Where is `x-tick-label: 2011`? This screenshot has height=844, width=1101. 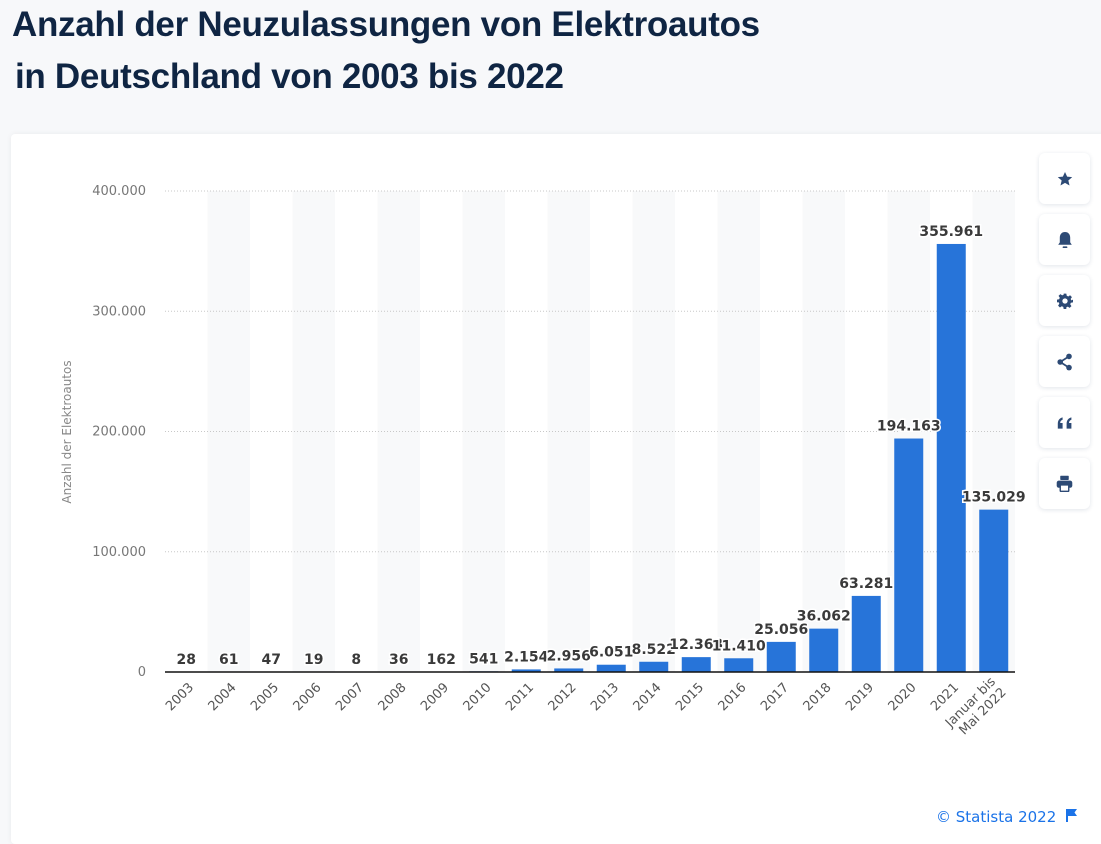
x-tick-label: 2011 is located at coordinates (520, 697).